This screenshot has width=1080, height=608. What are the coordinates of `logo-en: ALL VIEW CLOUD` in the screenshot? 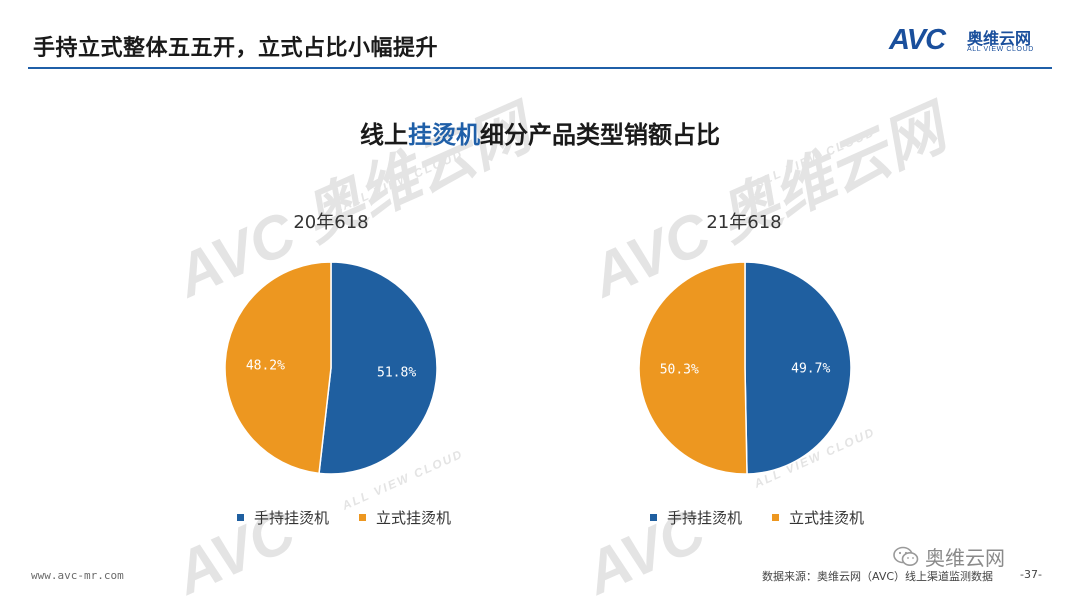 It's located at (1000, 49).